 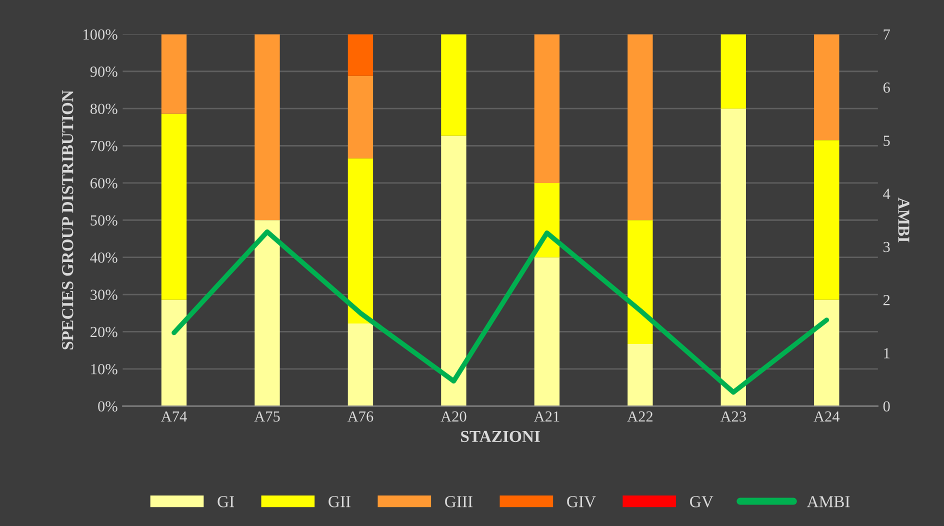 What do you see at coordinates (104, 183) in the screenshot?
I see `y-tick-label: 60%` at bounding box center [104, 183].